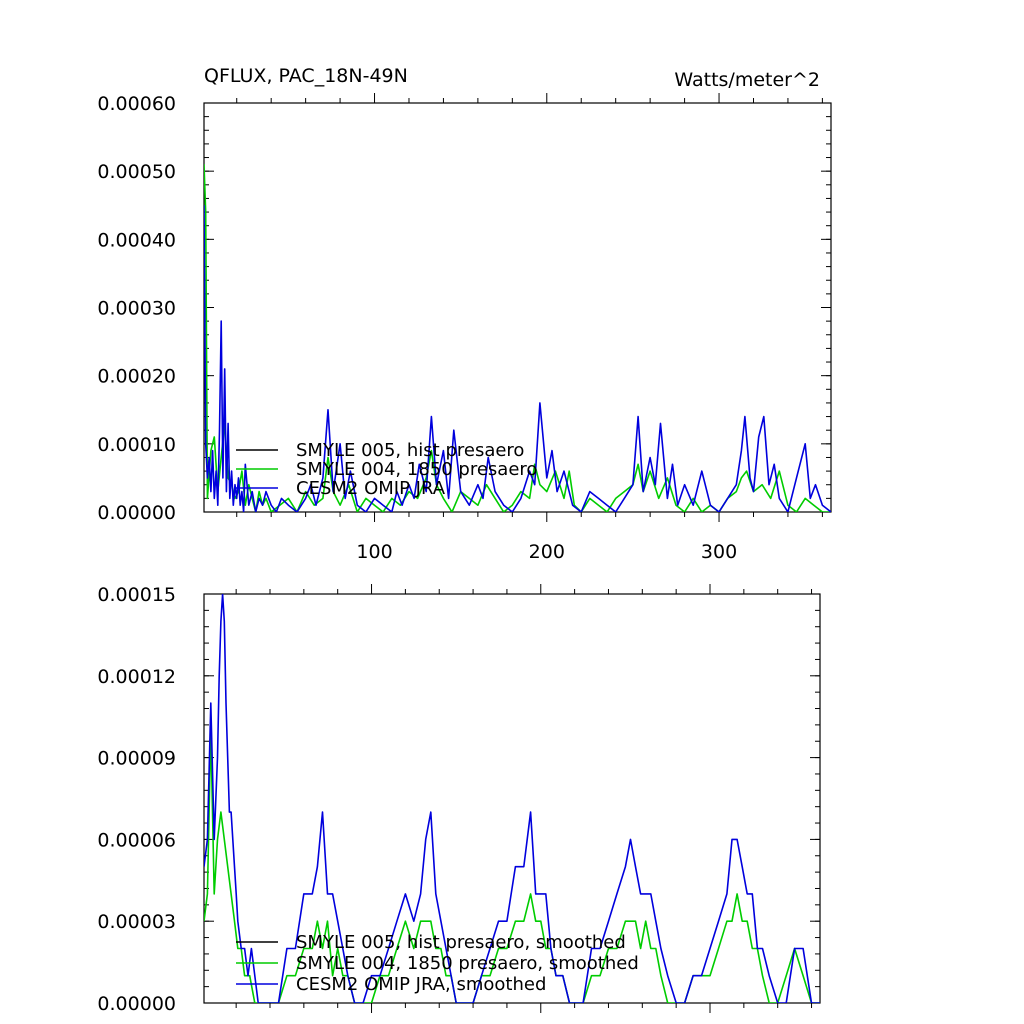 This screenshot has width=1024, height=1024. What do you see at coordinates (719, 552) in the screenshot?
I see `x-tick-label: 300` at bounding box center [719, 552].